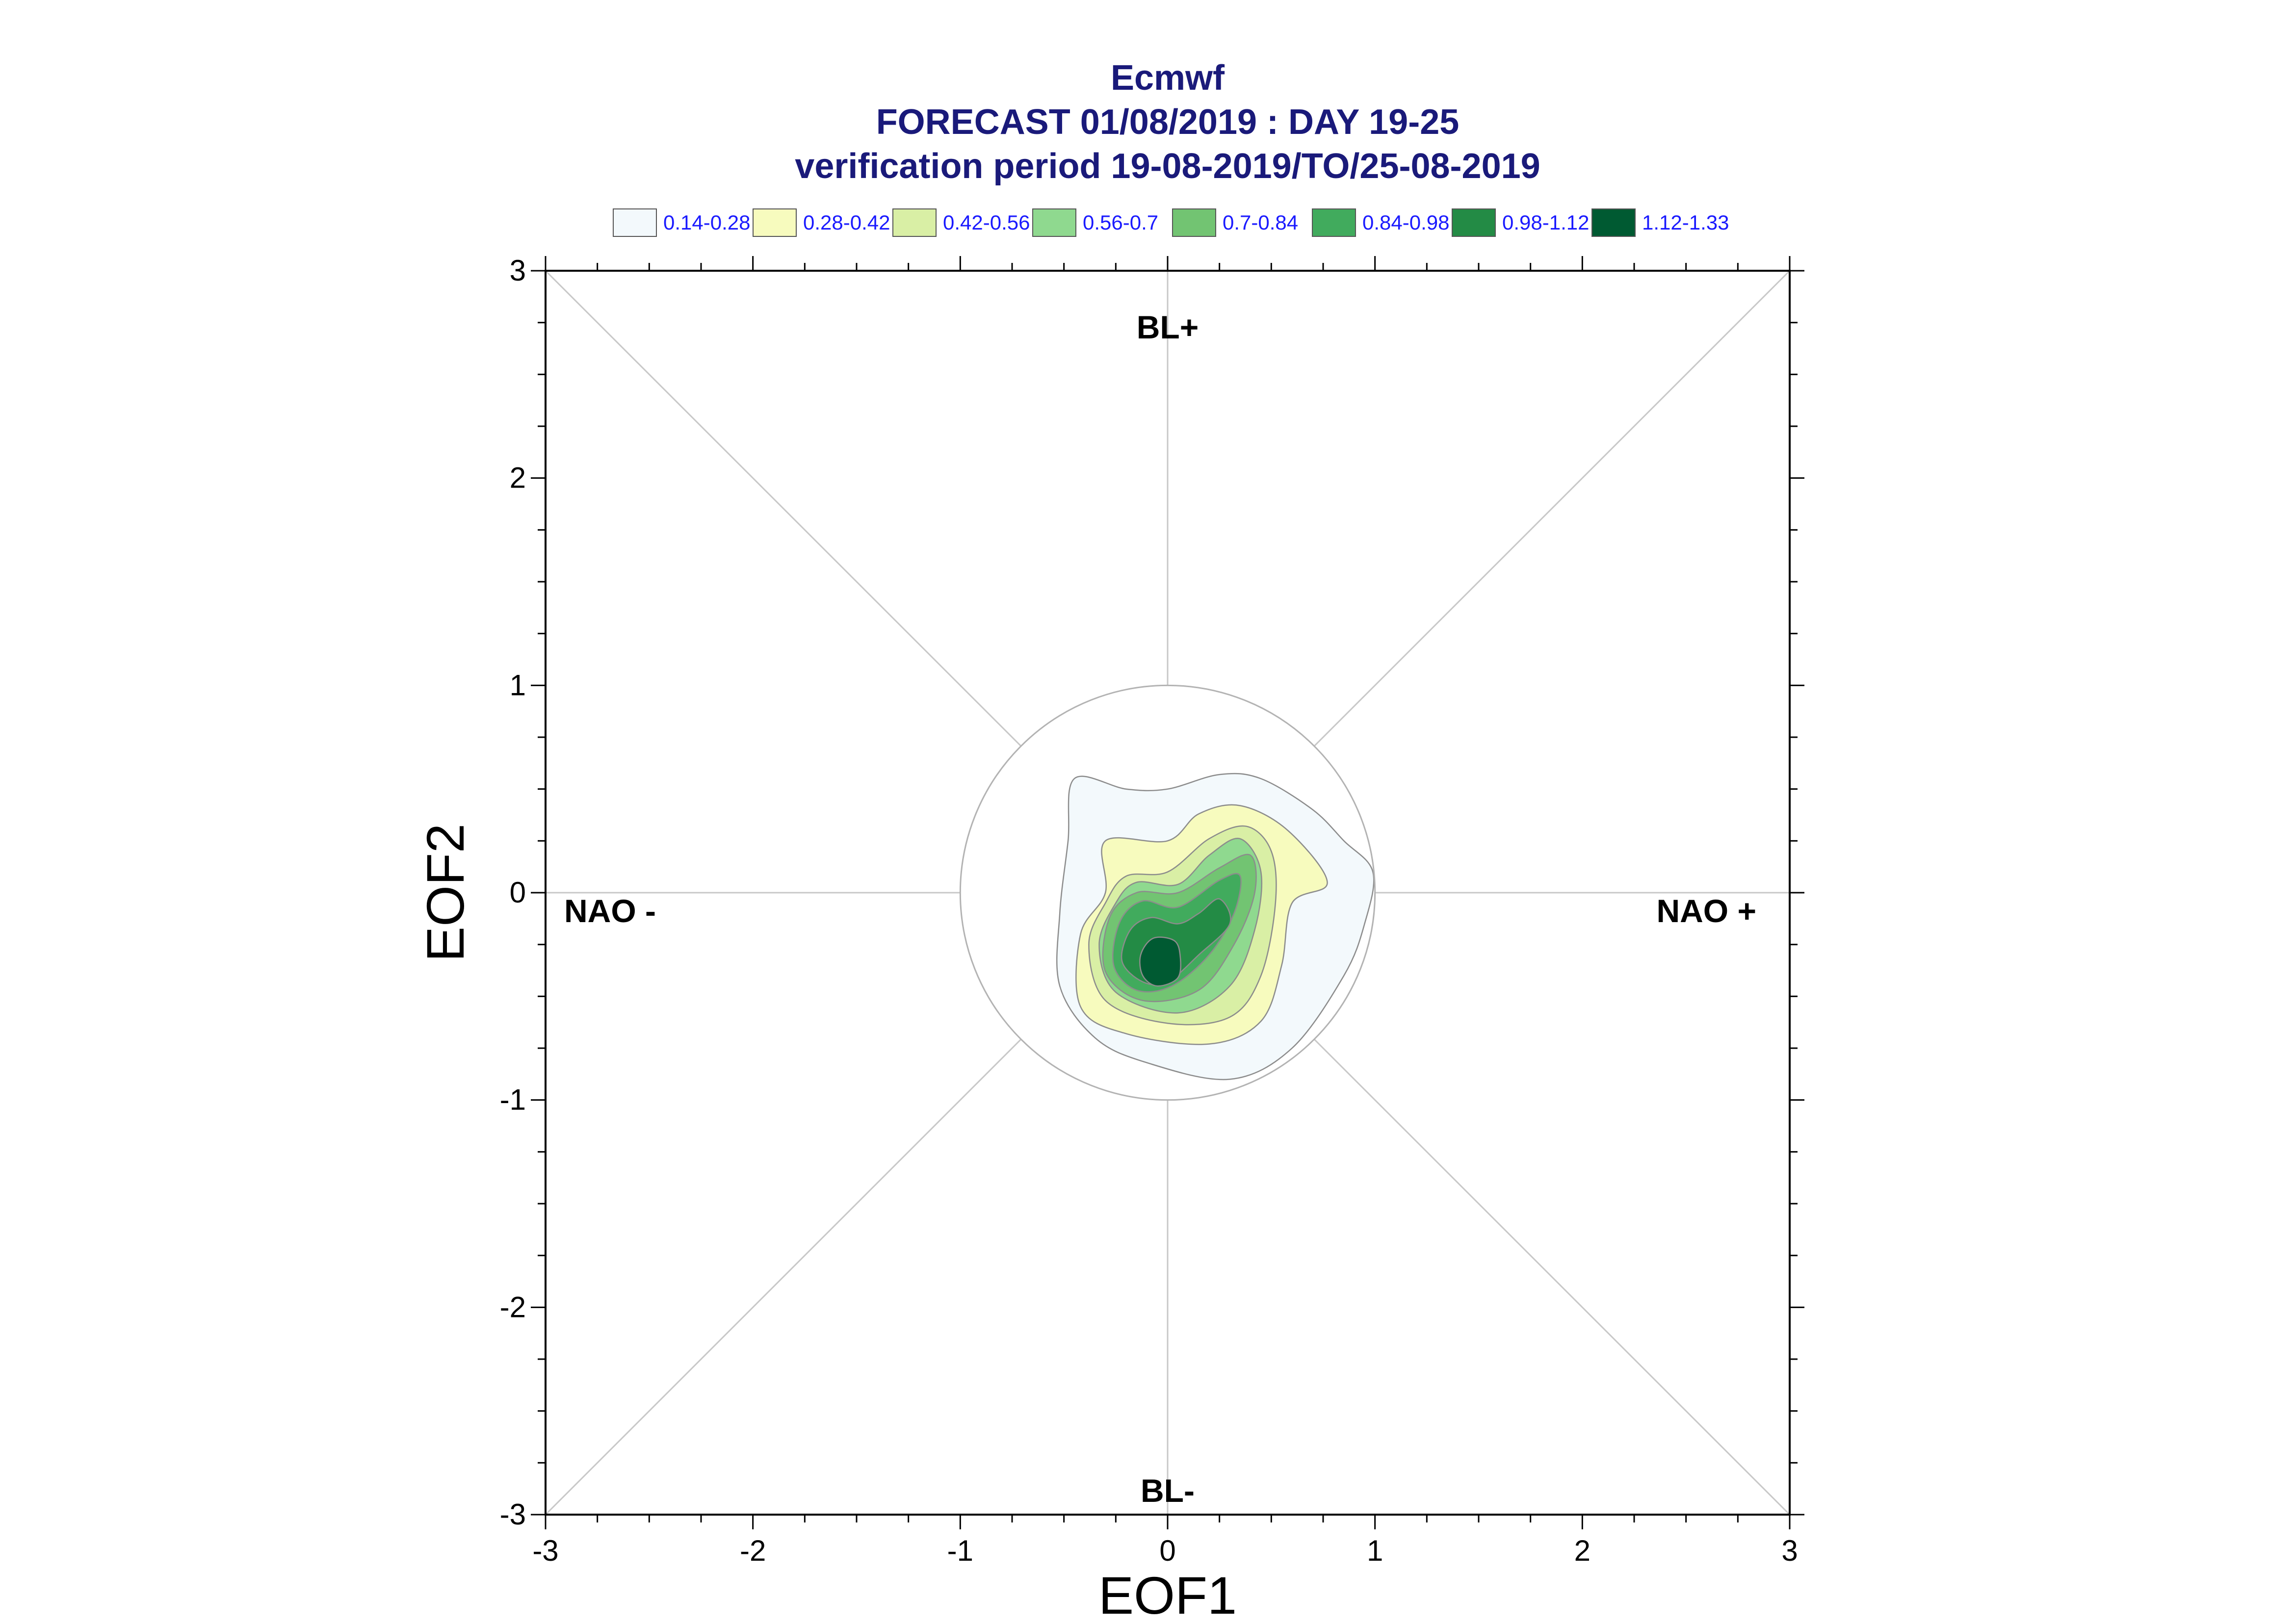  Describe the element at coordinates (1789, 1550) in the screenshot. I see `x-tick-label: 3` at that location.